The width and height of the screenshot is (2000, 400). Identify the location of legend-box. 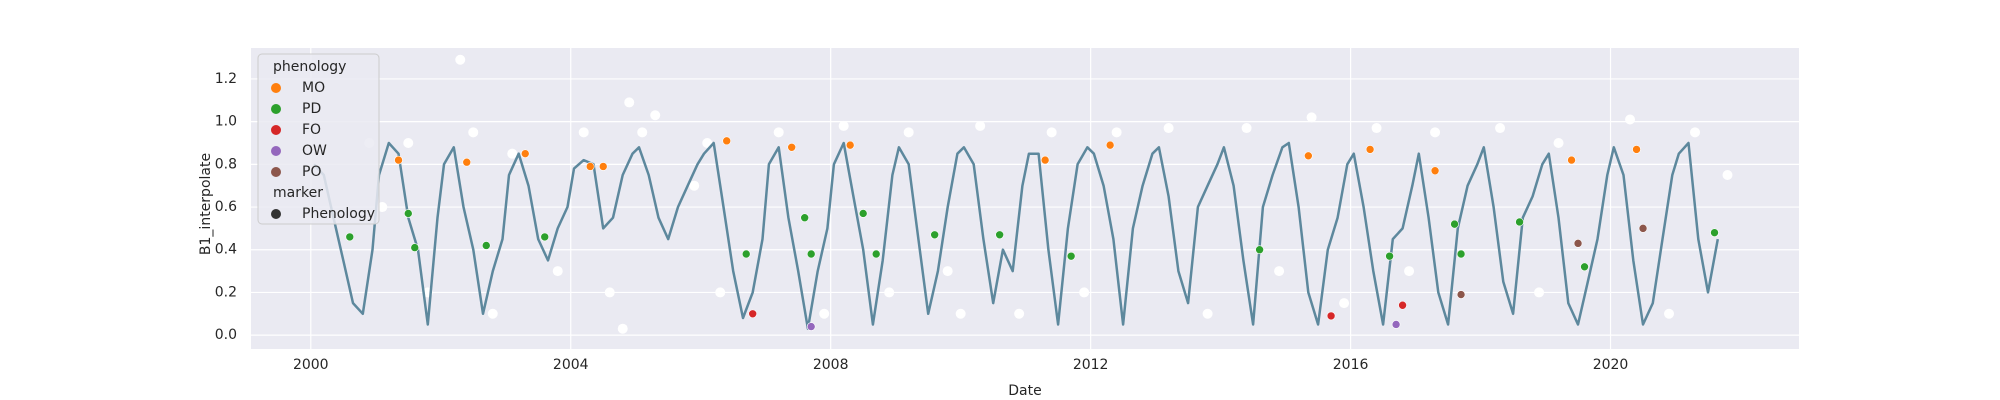
(318, 139).